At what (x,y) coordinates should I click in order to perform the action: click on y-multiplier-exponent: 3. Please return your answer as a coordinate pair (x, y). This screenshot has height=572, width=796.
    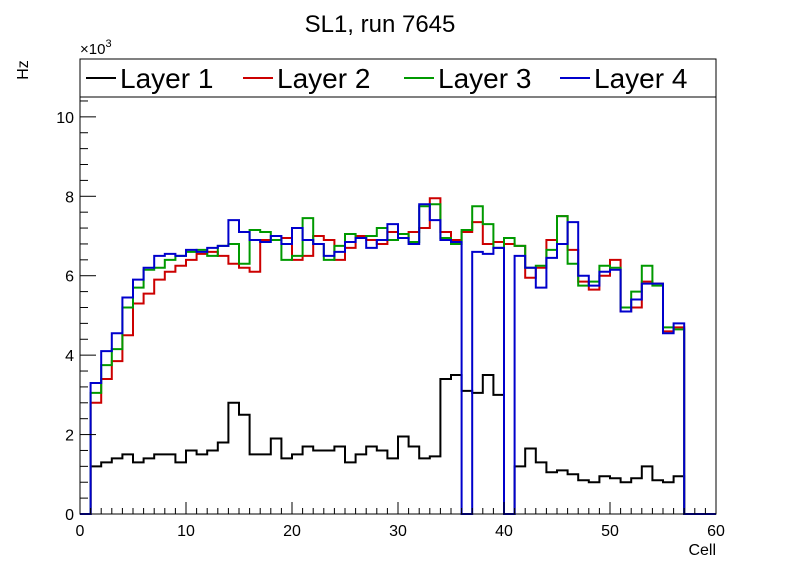
    Looking at the image, I should click on (108, 44).